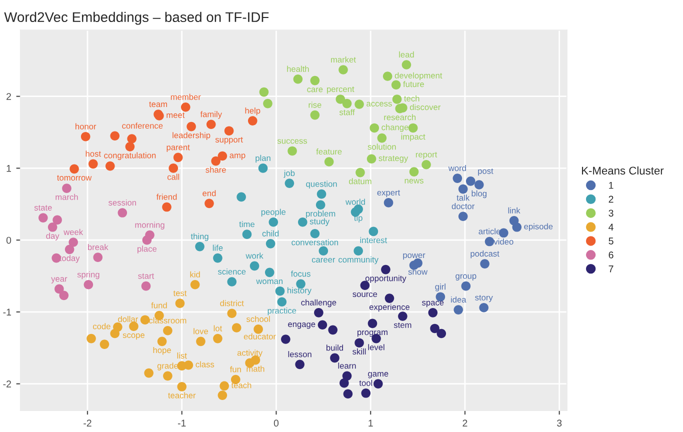  Describe the element at coordinates (343, 59) in the screenshot. I see `data-label: market` at that location.